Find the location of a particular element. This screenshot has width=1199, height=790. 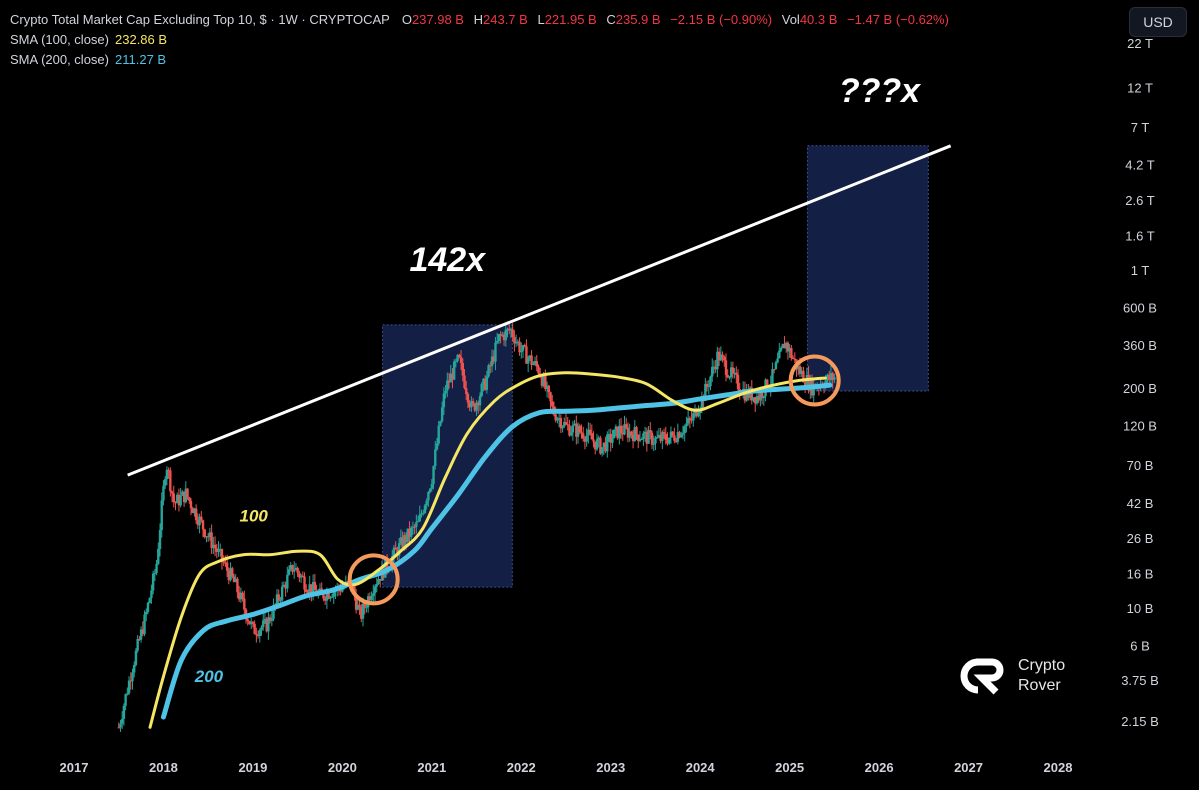

y-tick-label: 7 T is located at coordinates (1140, 127).